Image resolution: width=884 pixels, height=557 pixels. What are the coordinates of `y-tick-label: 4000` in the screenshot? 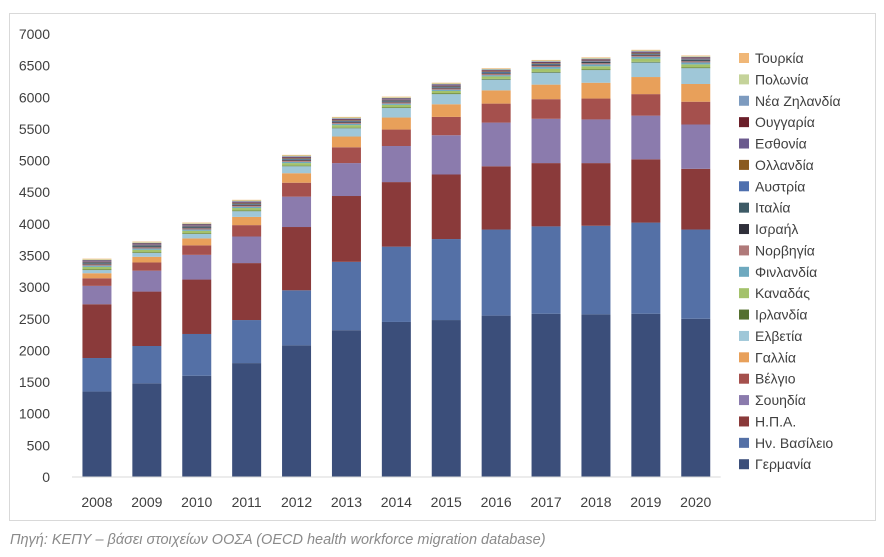 It's located at (34, 224).